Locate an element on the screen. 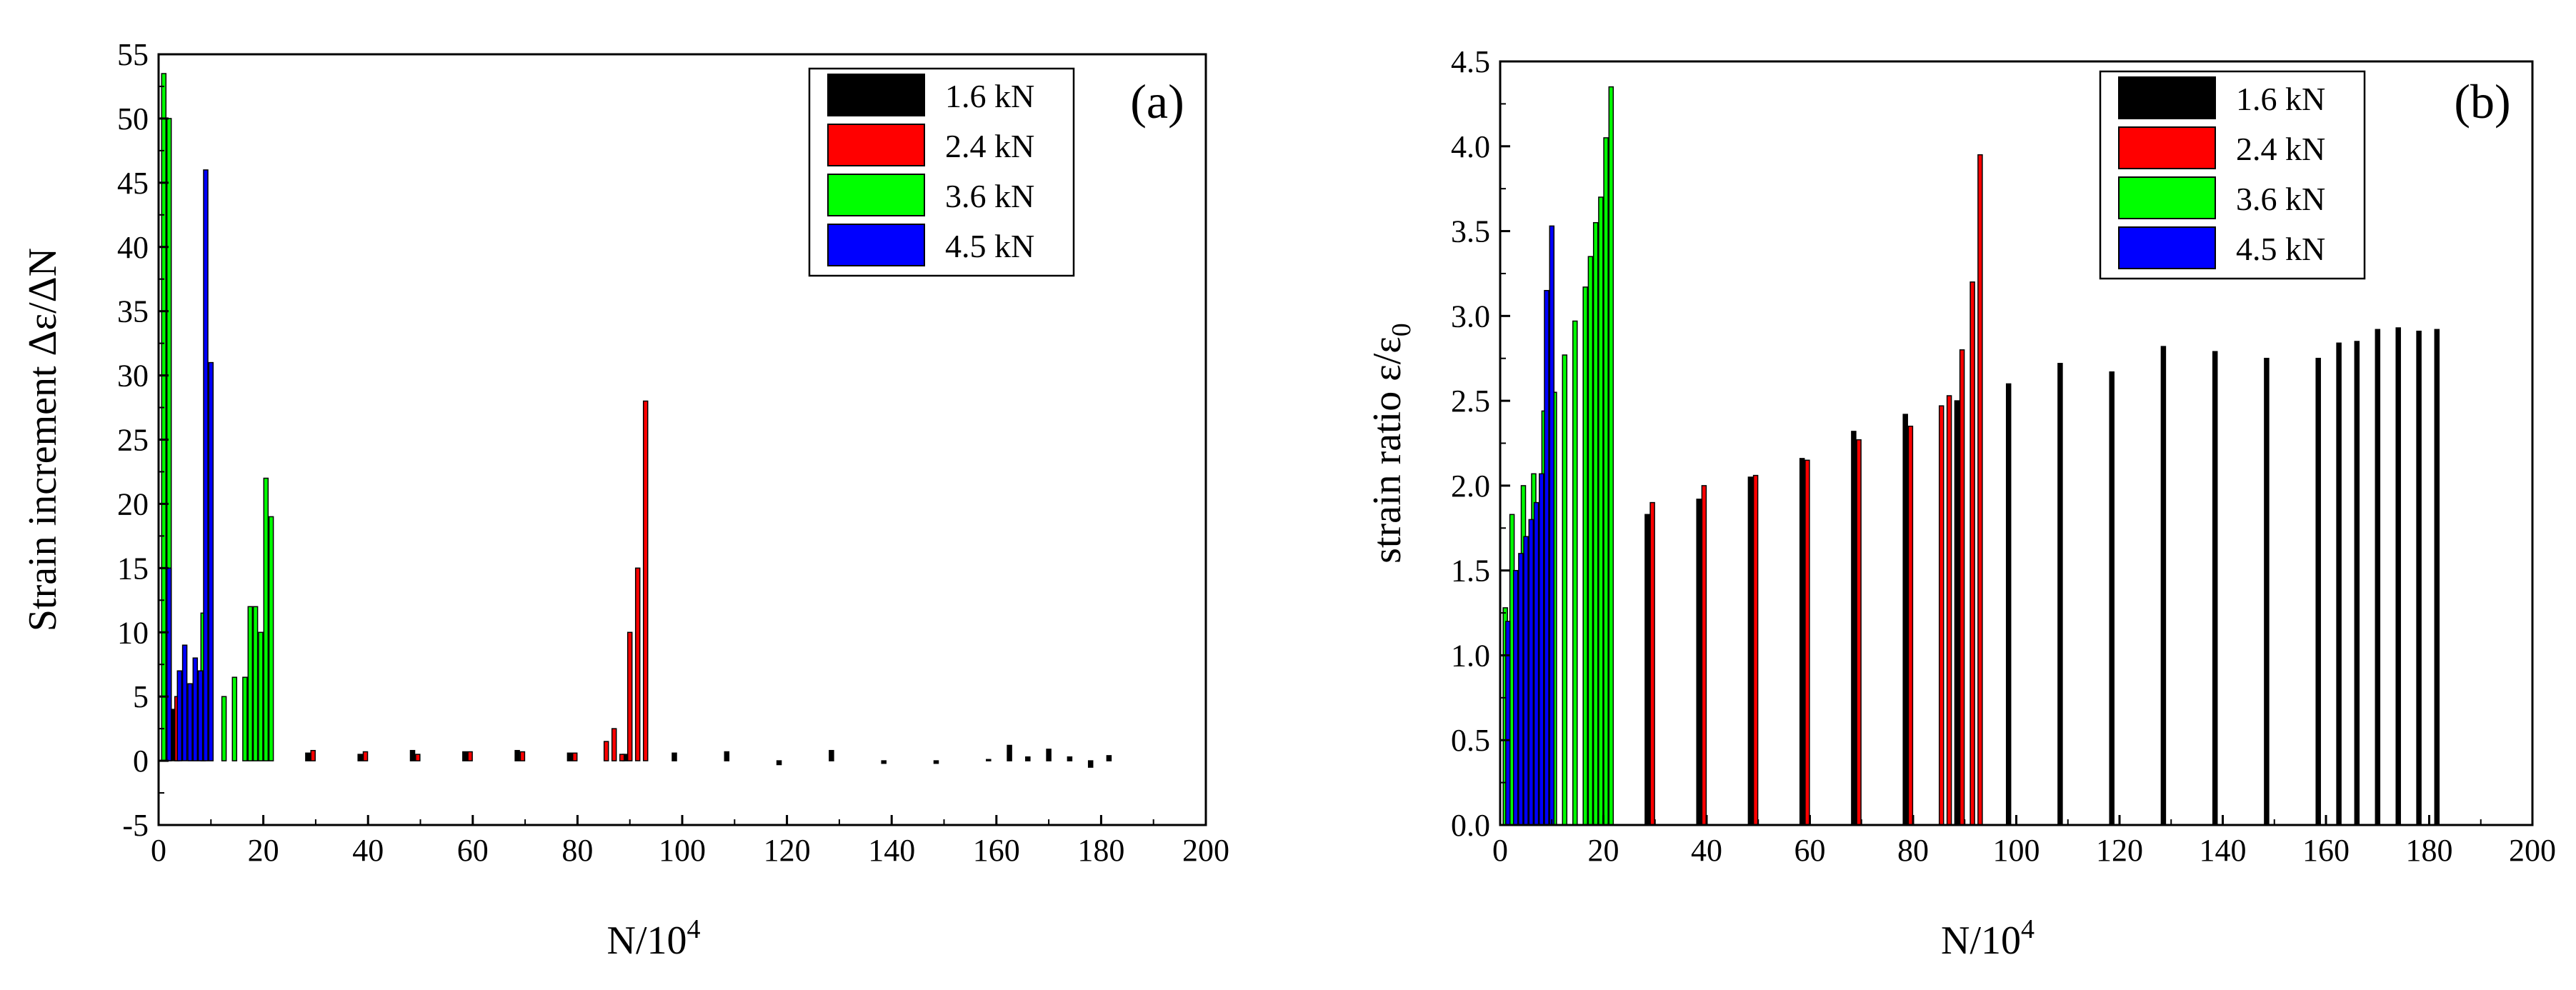 The image size is (2576, 990). x-tick-label: 20 is located at coordinates (264, 850).